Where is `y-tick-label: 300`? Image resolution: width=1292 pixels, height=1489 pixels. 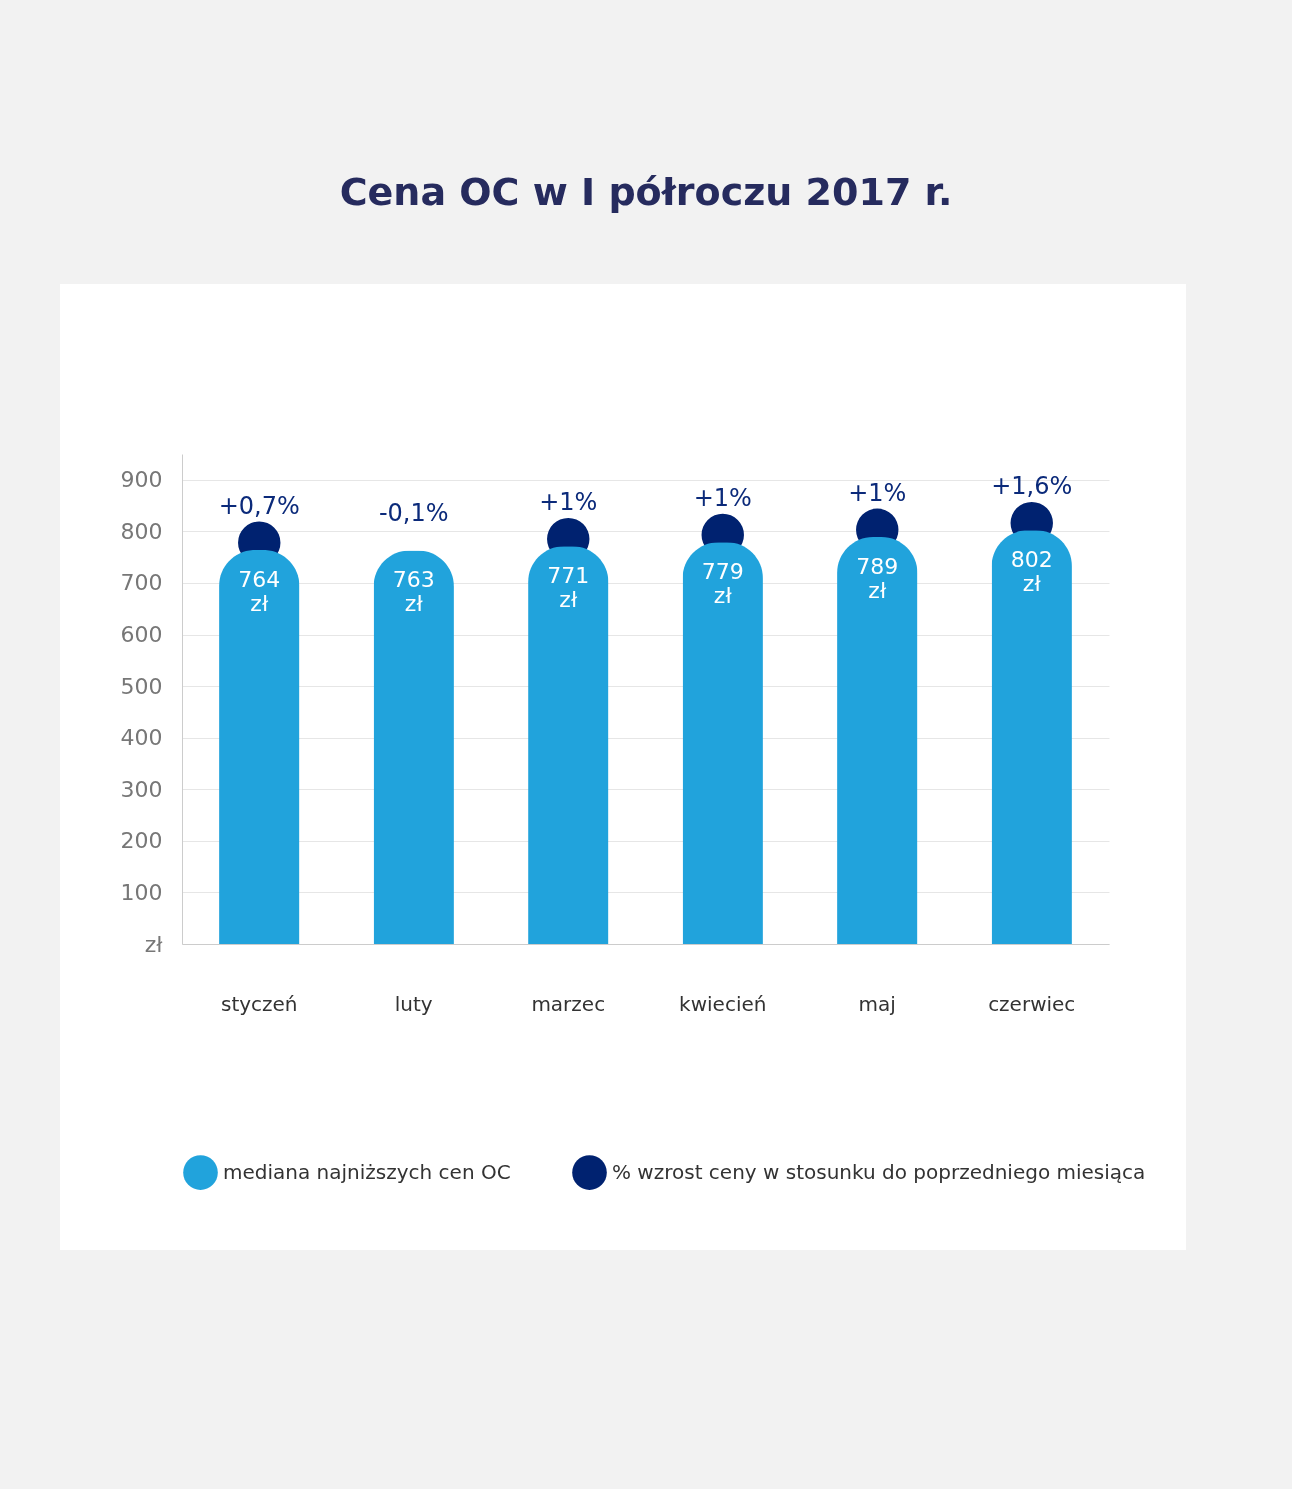 y-tick-label: 300 is located at coordinates (141, 789).